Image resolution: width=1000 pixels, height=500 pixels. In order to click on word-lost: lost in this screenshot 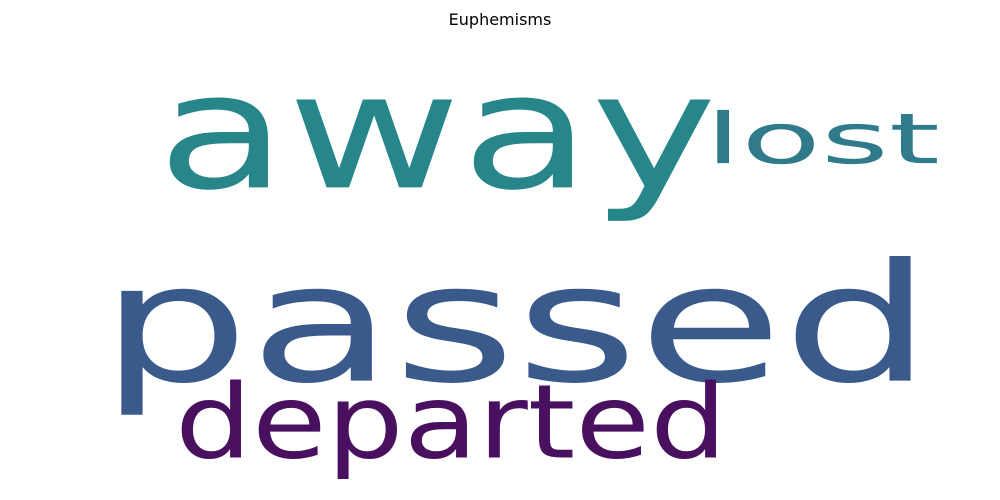, I will do `click(822, 139)`.